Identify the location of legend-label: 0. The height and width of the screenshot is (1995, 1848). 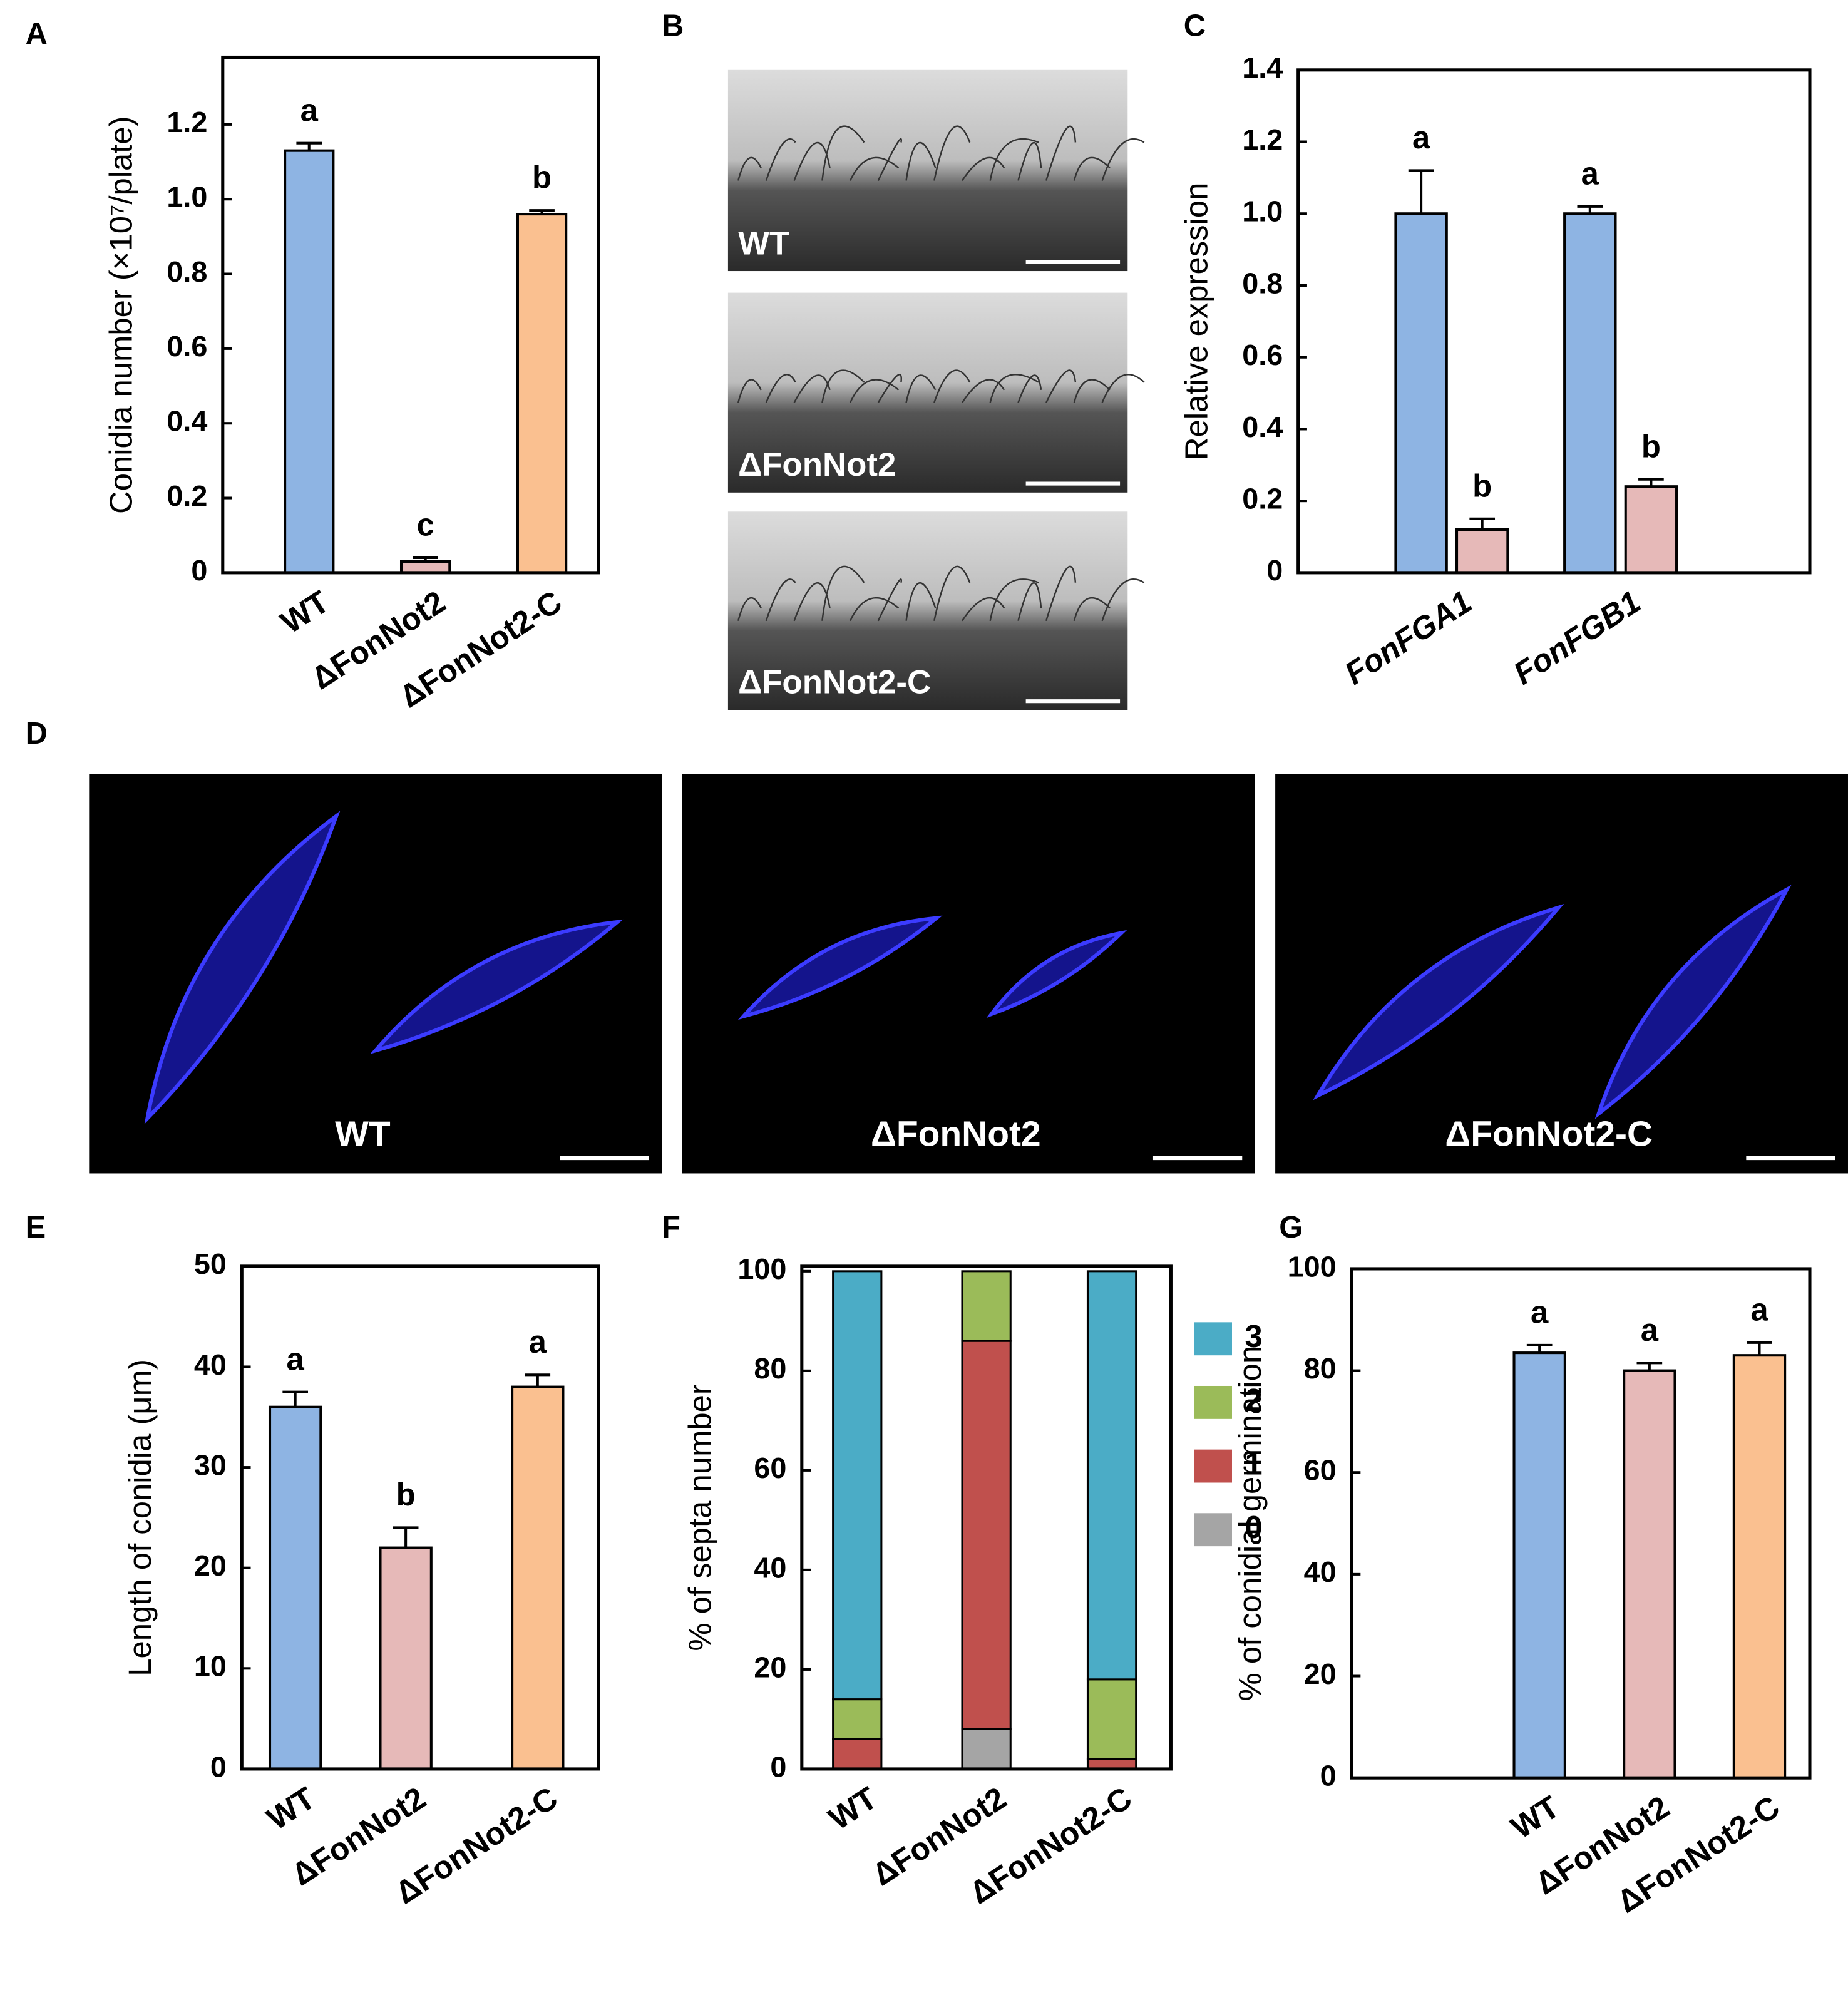
(1253, 1527).